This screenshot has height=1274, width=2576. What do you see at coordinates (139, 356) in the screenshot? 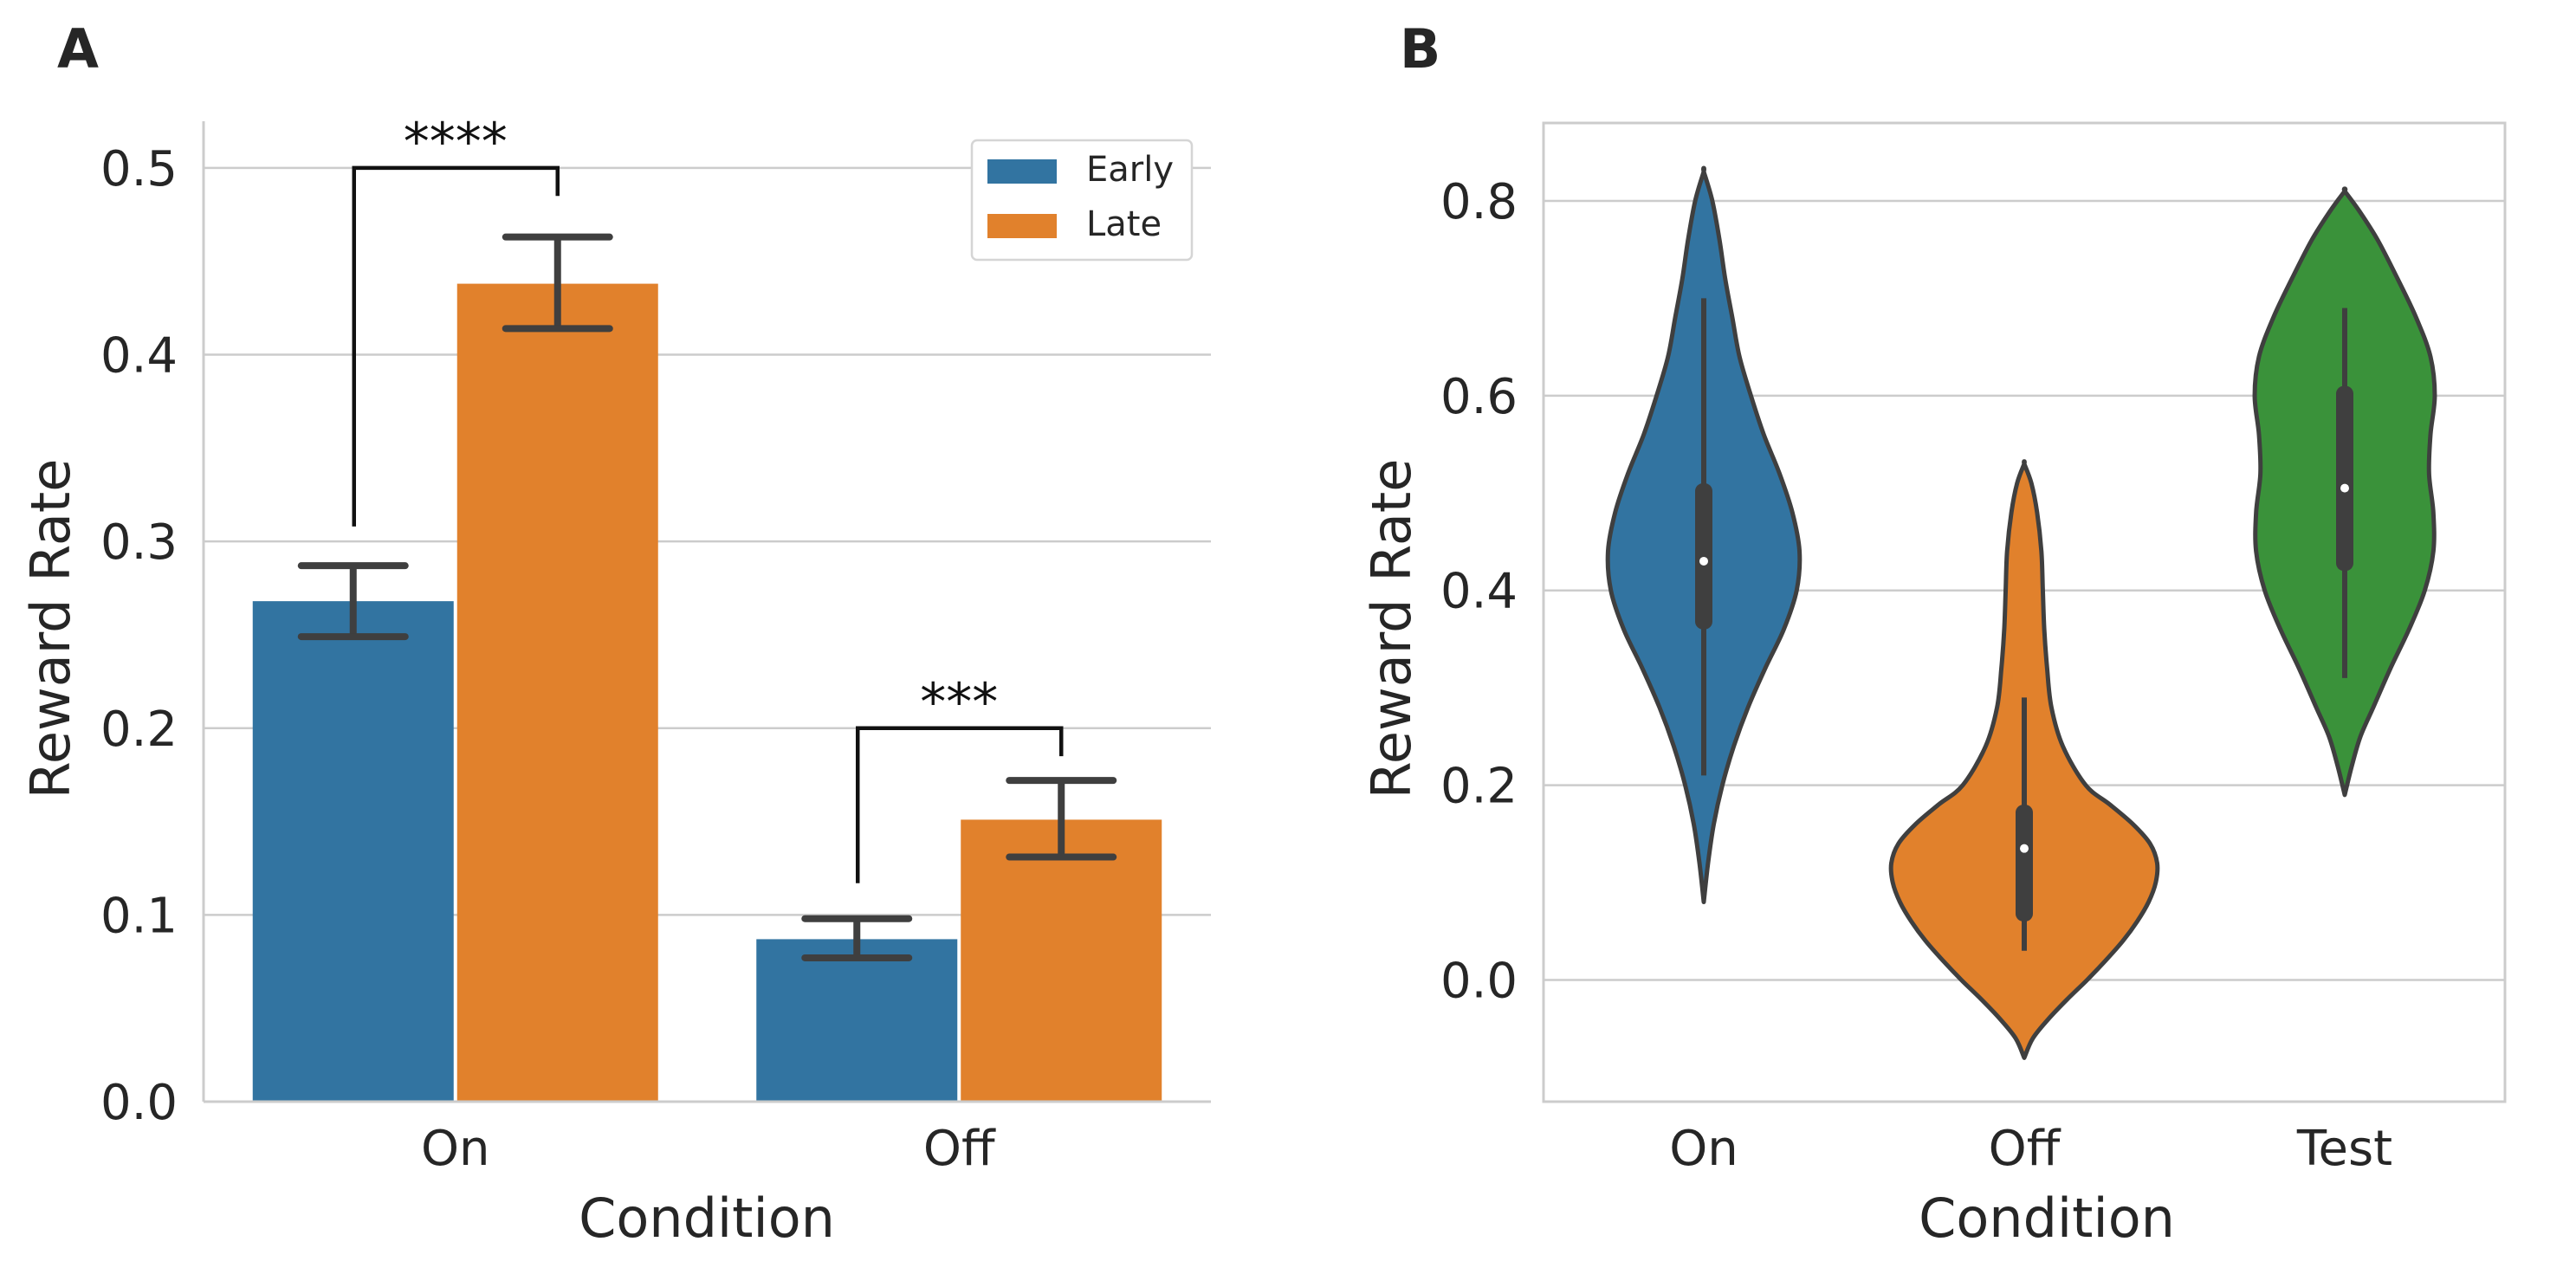
I see `a-y-tick-label: 0.4` at bounding box center [139, 356].